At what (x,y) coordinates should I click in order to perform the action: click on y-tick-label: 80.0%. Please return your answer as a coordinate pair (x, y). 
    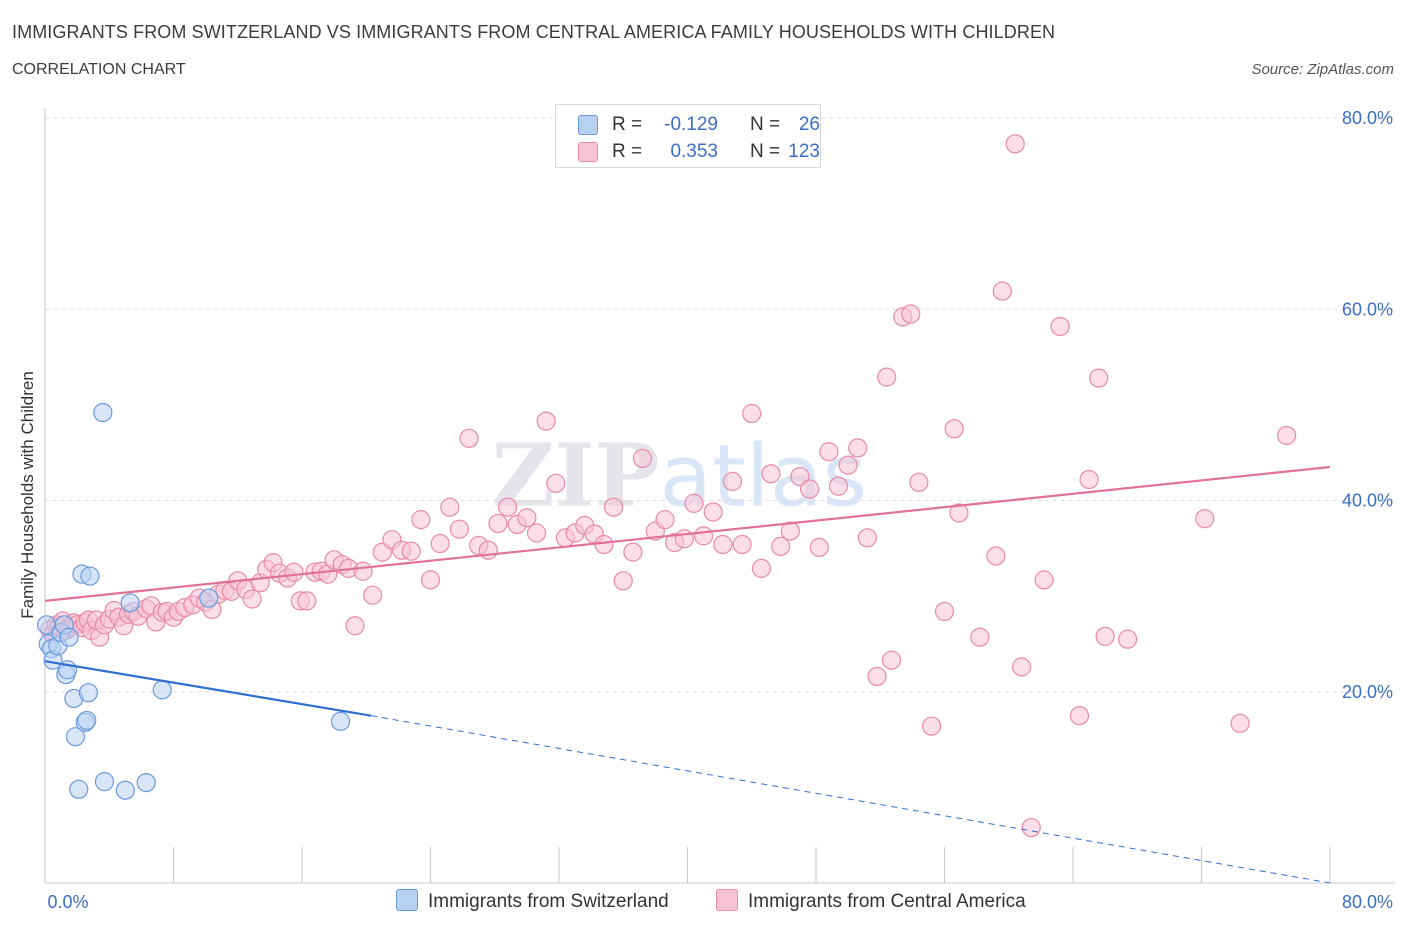
    Looking at the image, I should click on (1367, 118).